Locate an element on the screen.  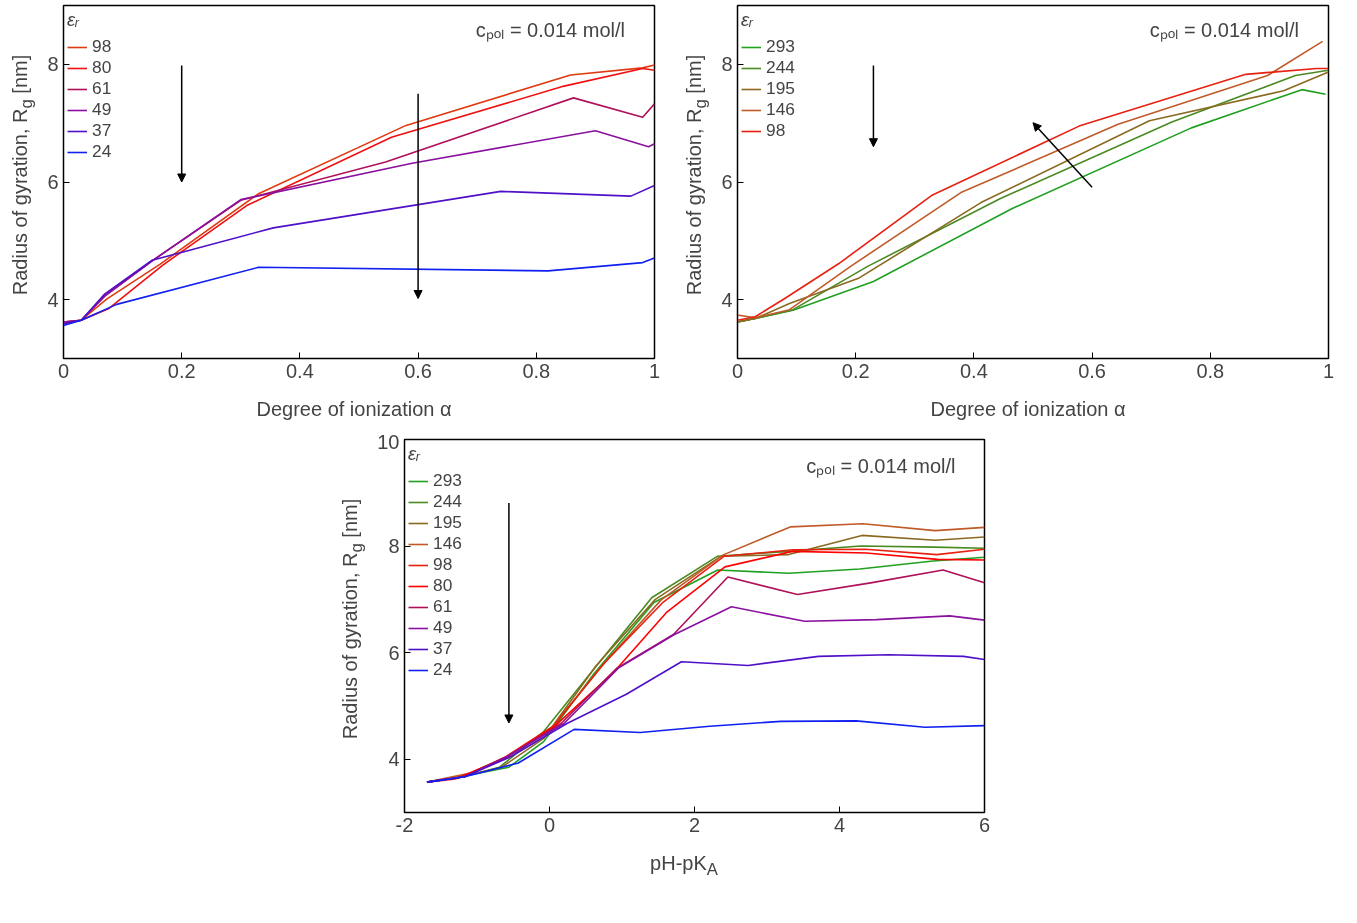
x-tick-label: -2 is located at coordinates (404, 824).